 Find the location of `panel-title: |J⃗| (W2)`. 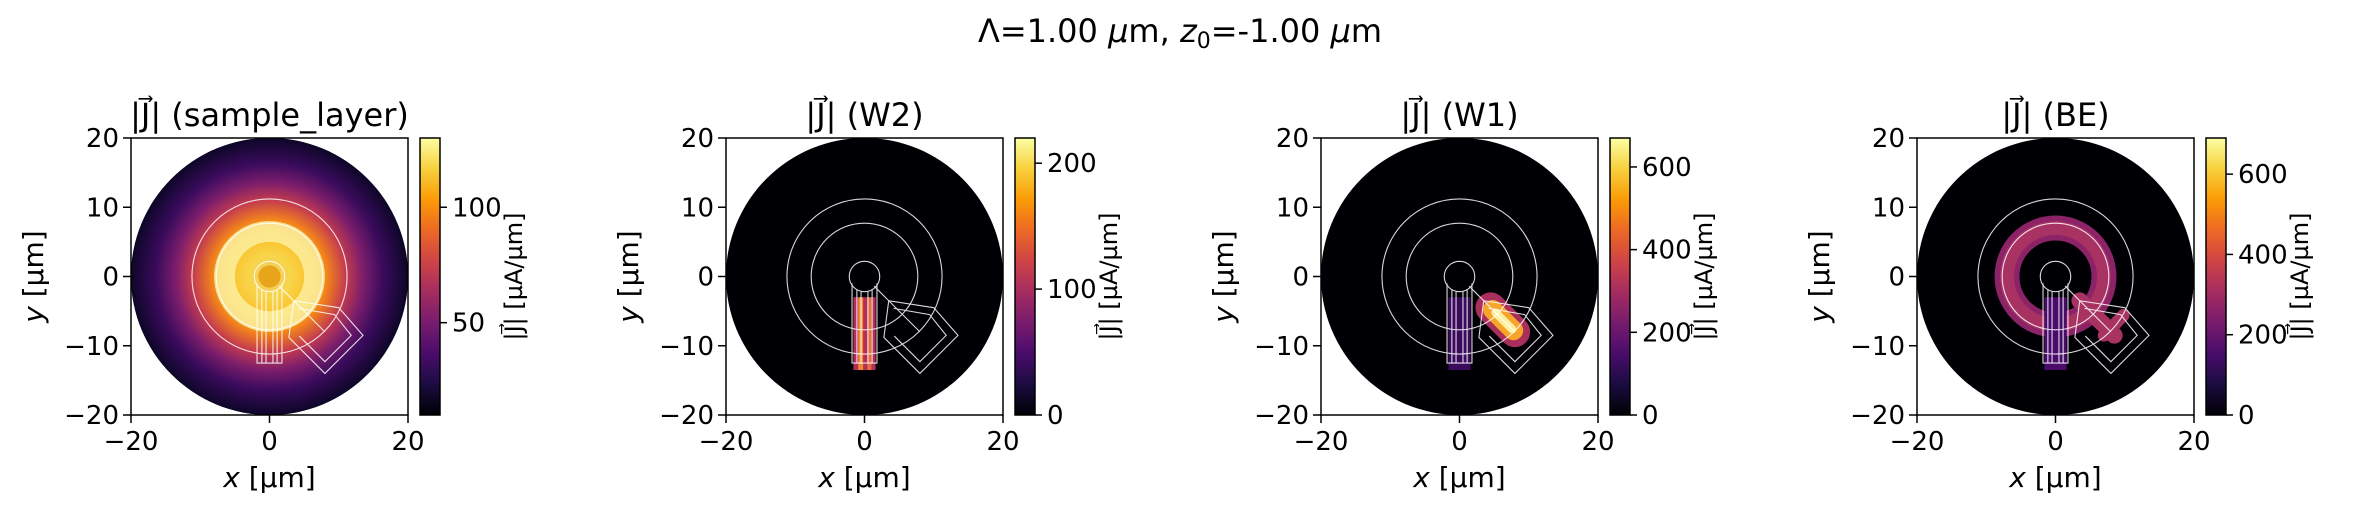

panel-title: |J⃗| (W2) is located at coordinates (864, 114).